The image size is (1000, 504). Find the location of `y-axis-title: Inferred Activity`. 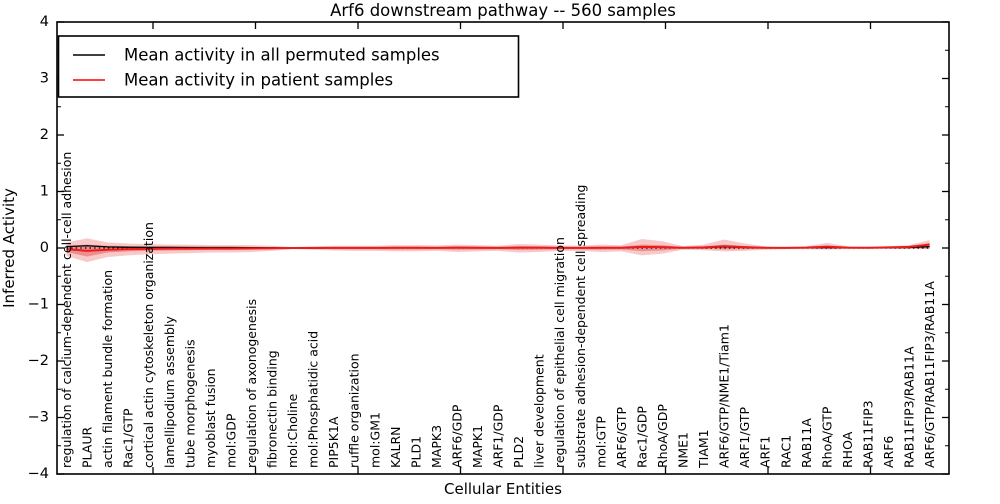

y-axis-title: Inferred Activity is located at coordinates (9, 248).